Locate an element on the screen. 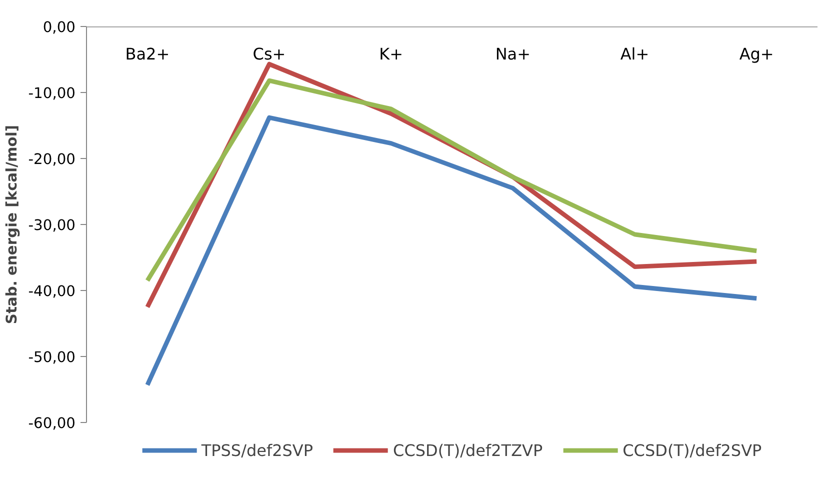  x-tick-label: Cs+ is located at coordinates (269, 54).